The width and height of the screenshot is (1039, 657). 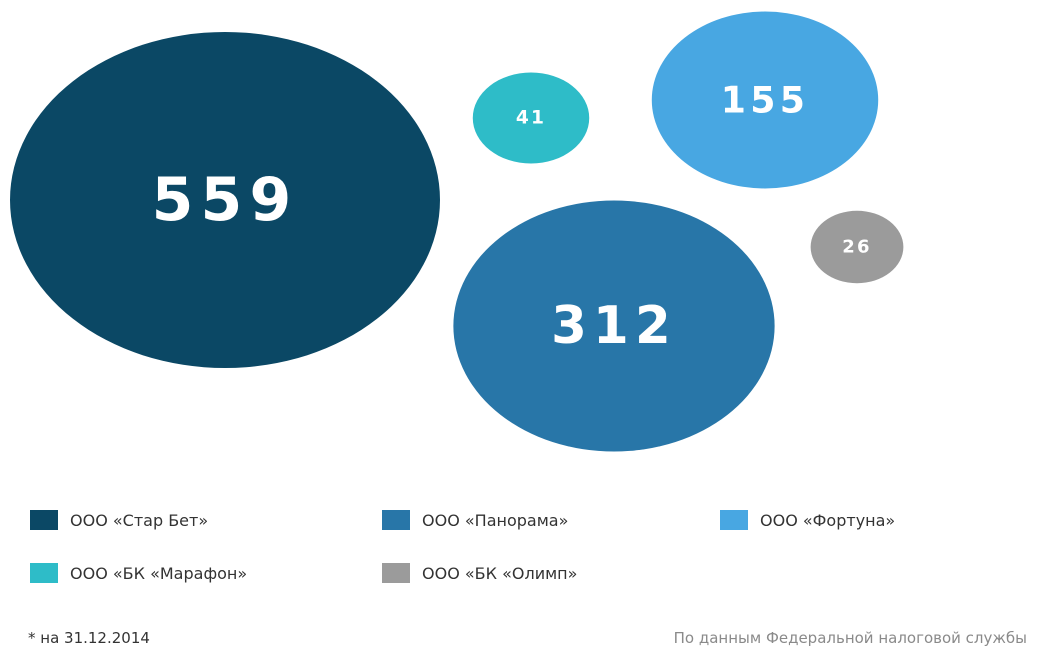 I want to click on legend-label-panorama: ООО «Панорама», so click(x=495, y=520).